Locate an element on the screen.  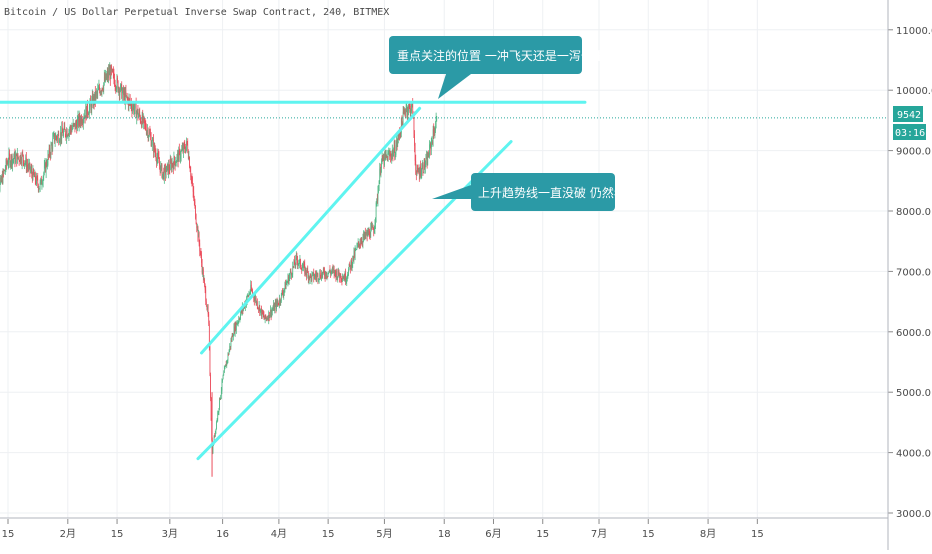
x-tick-label: 3月 is located at coordinates (170, 534).